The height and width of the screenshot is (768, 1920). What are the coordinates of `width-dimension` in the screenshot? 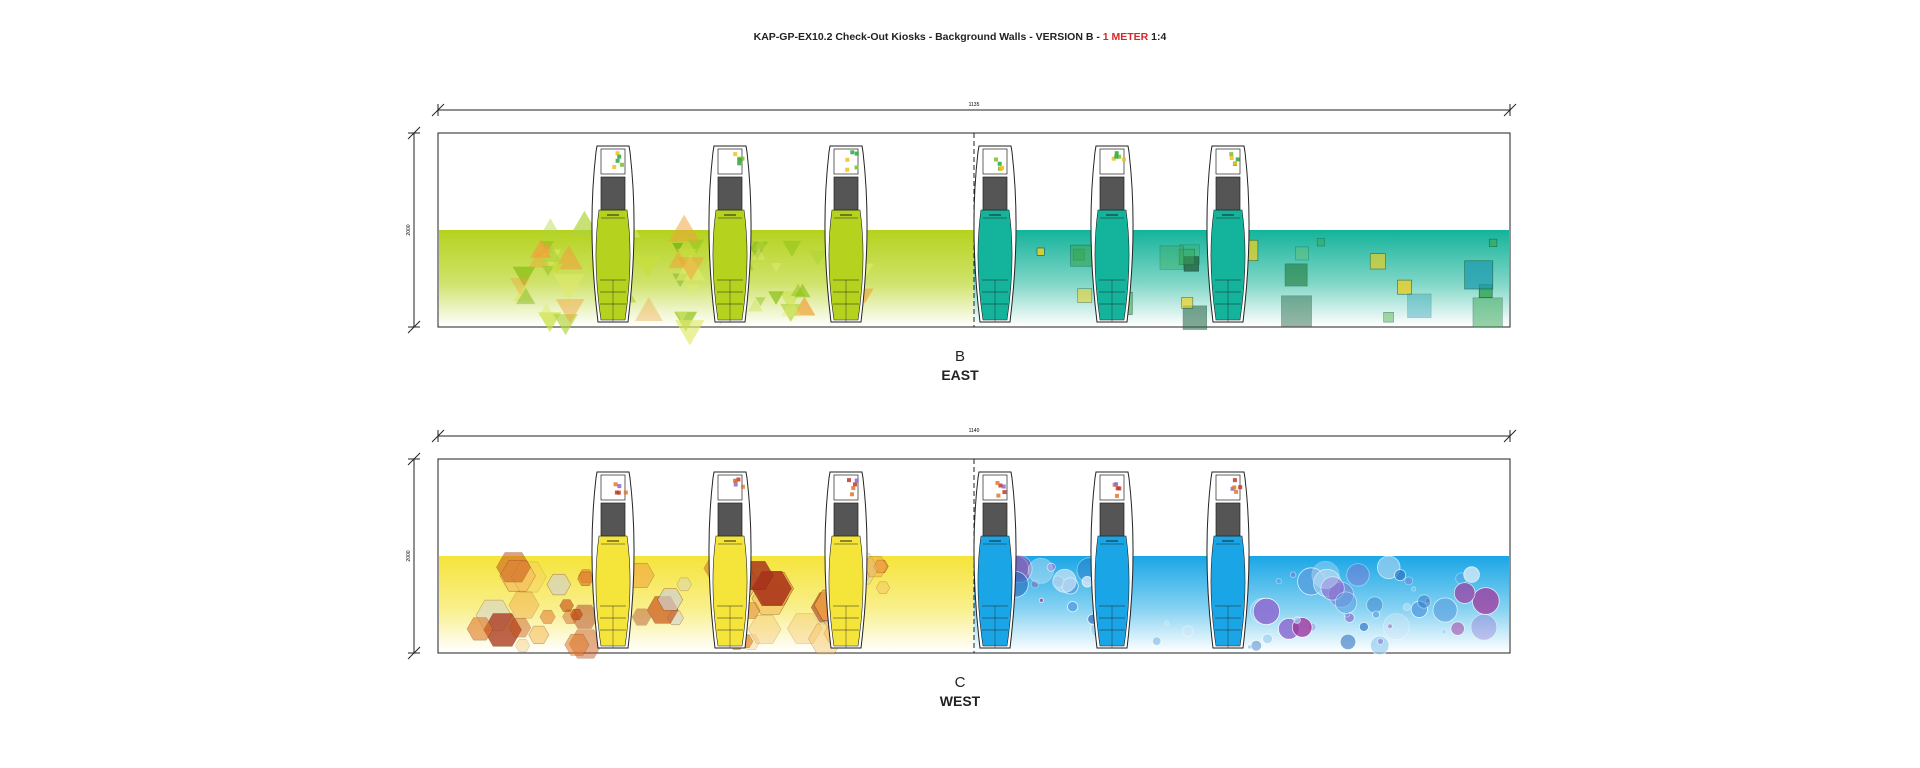 It's located at (974, 110).